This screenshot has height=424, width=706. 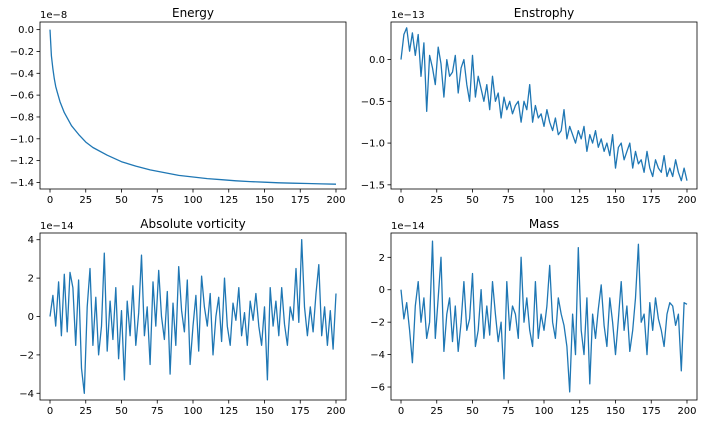 I want to click on y-tick-label: −0.5, so click(x=373, y=102).